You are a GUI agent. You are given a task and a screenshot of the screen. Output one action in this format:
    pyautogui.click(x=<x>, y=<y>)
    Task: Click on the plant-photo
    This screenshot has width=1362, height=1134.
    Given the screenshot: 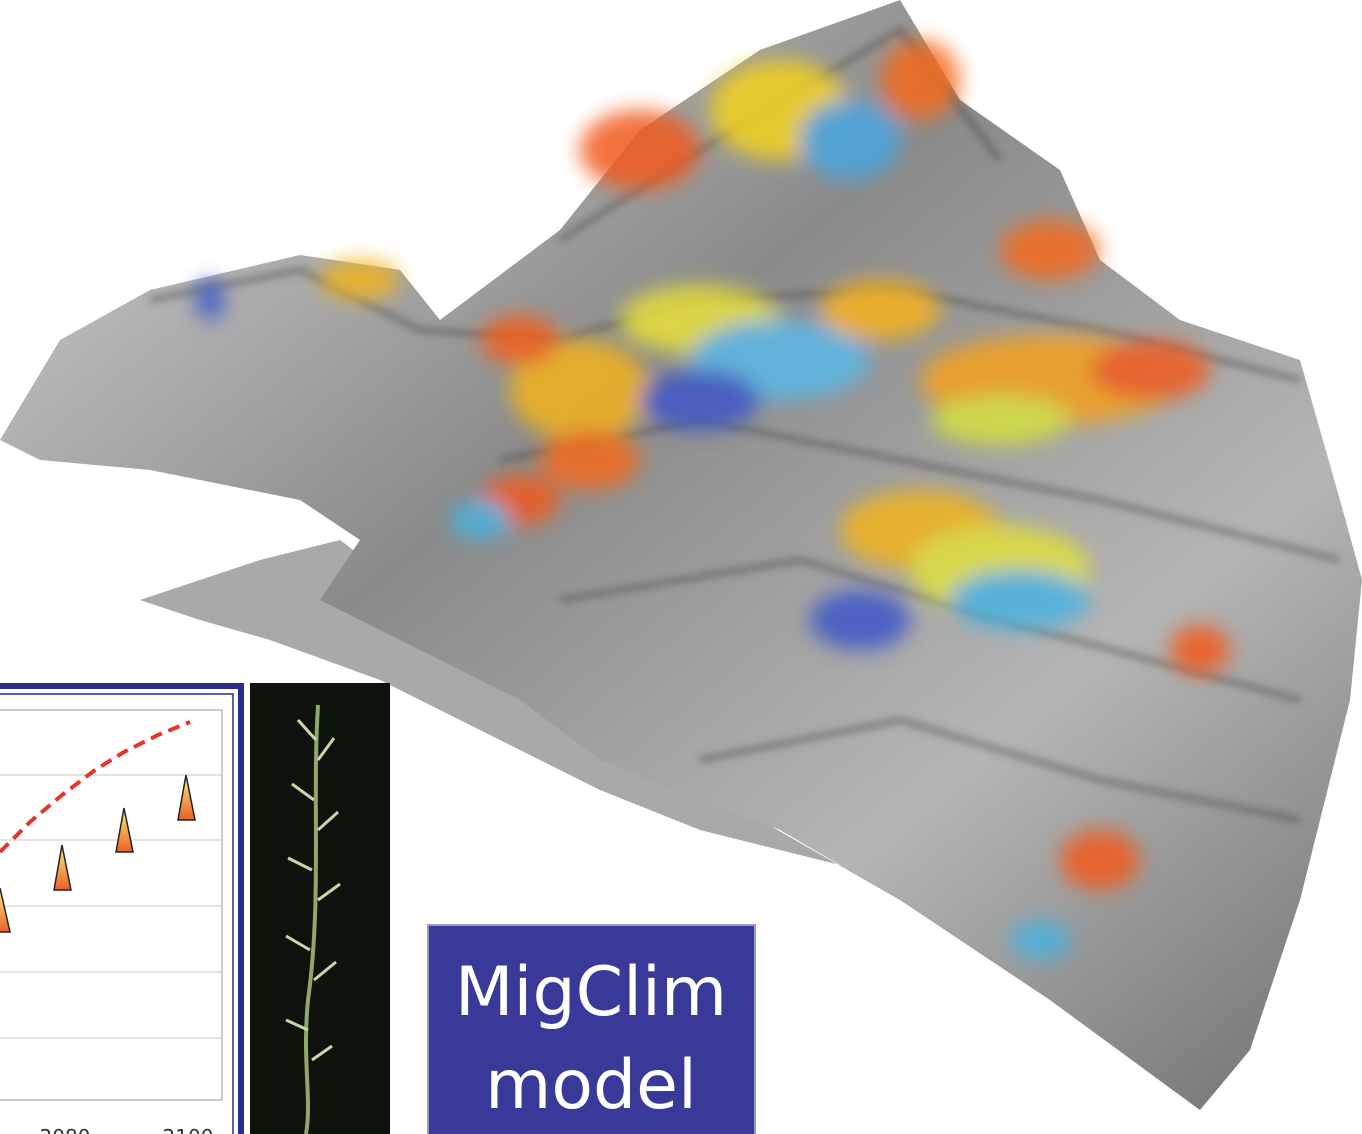 What is the action you would take?
    pyautogui.click(x=320, y=908)
    